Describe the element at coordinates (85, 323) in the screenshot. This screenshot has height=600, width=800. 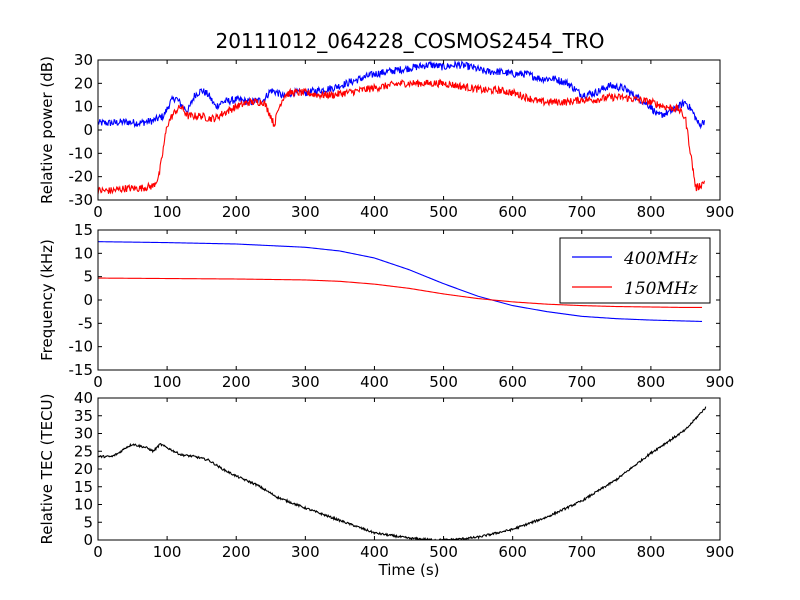
I see `y-tick-label: -5` at that location.